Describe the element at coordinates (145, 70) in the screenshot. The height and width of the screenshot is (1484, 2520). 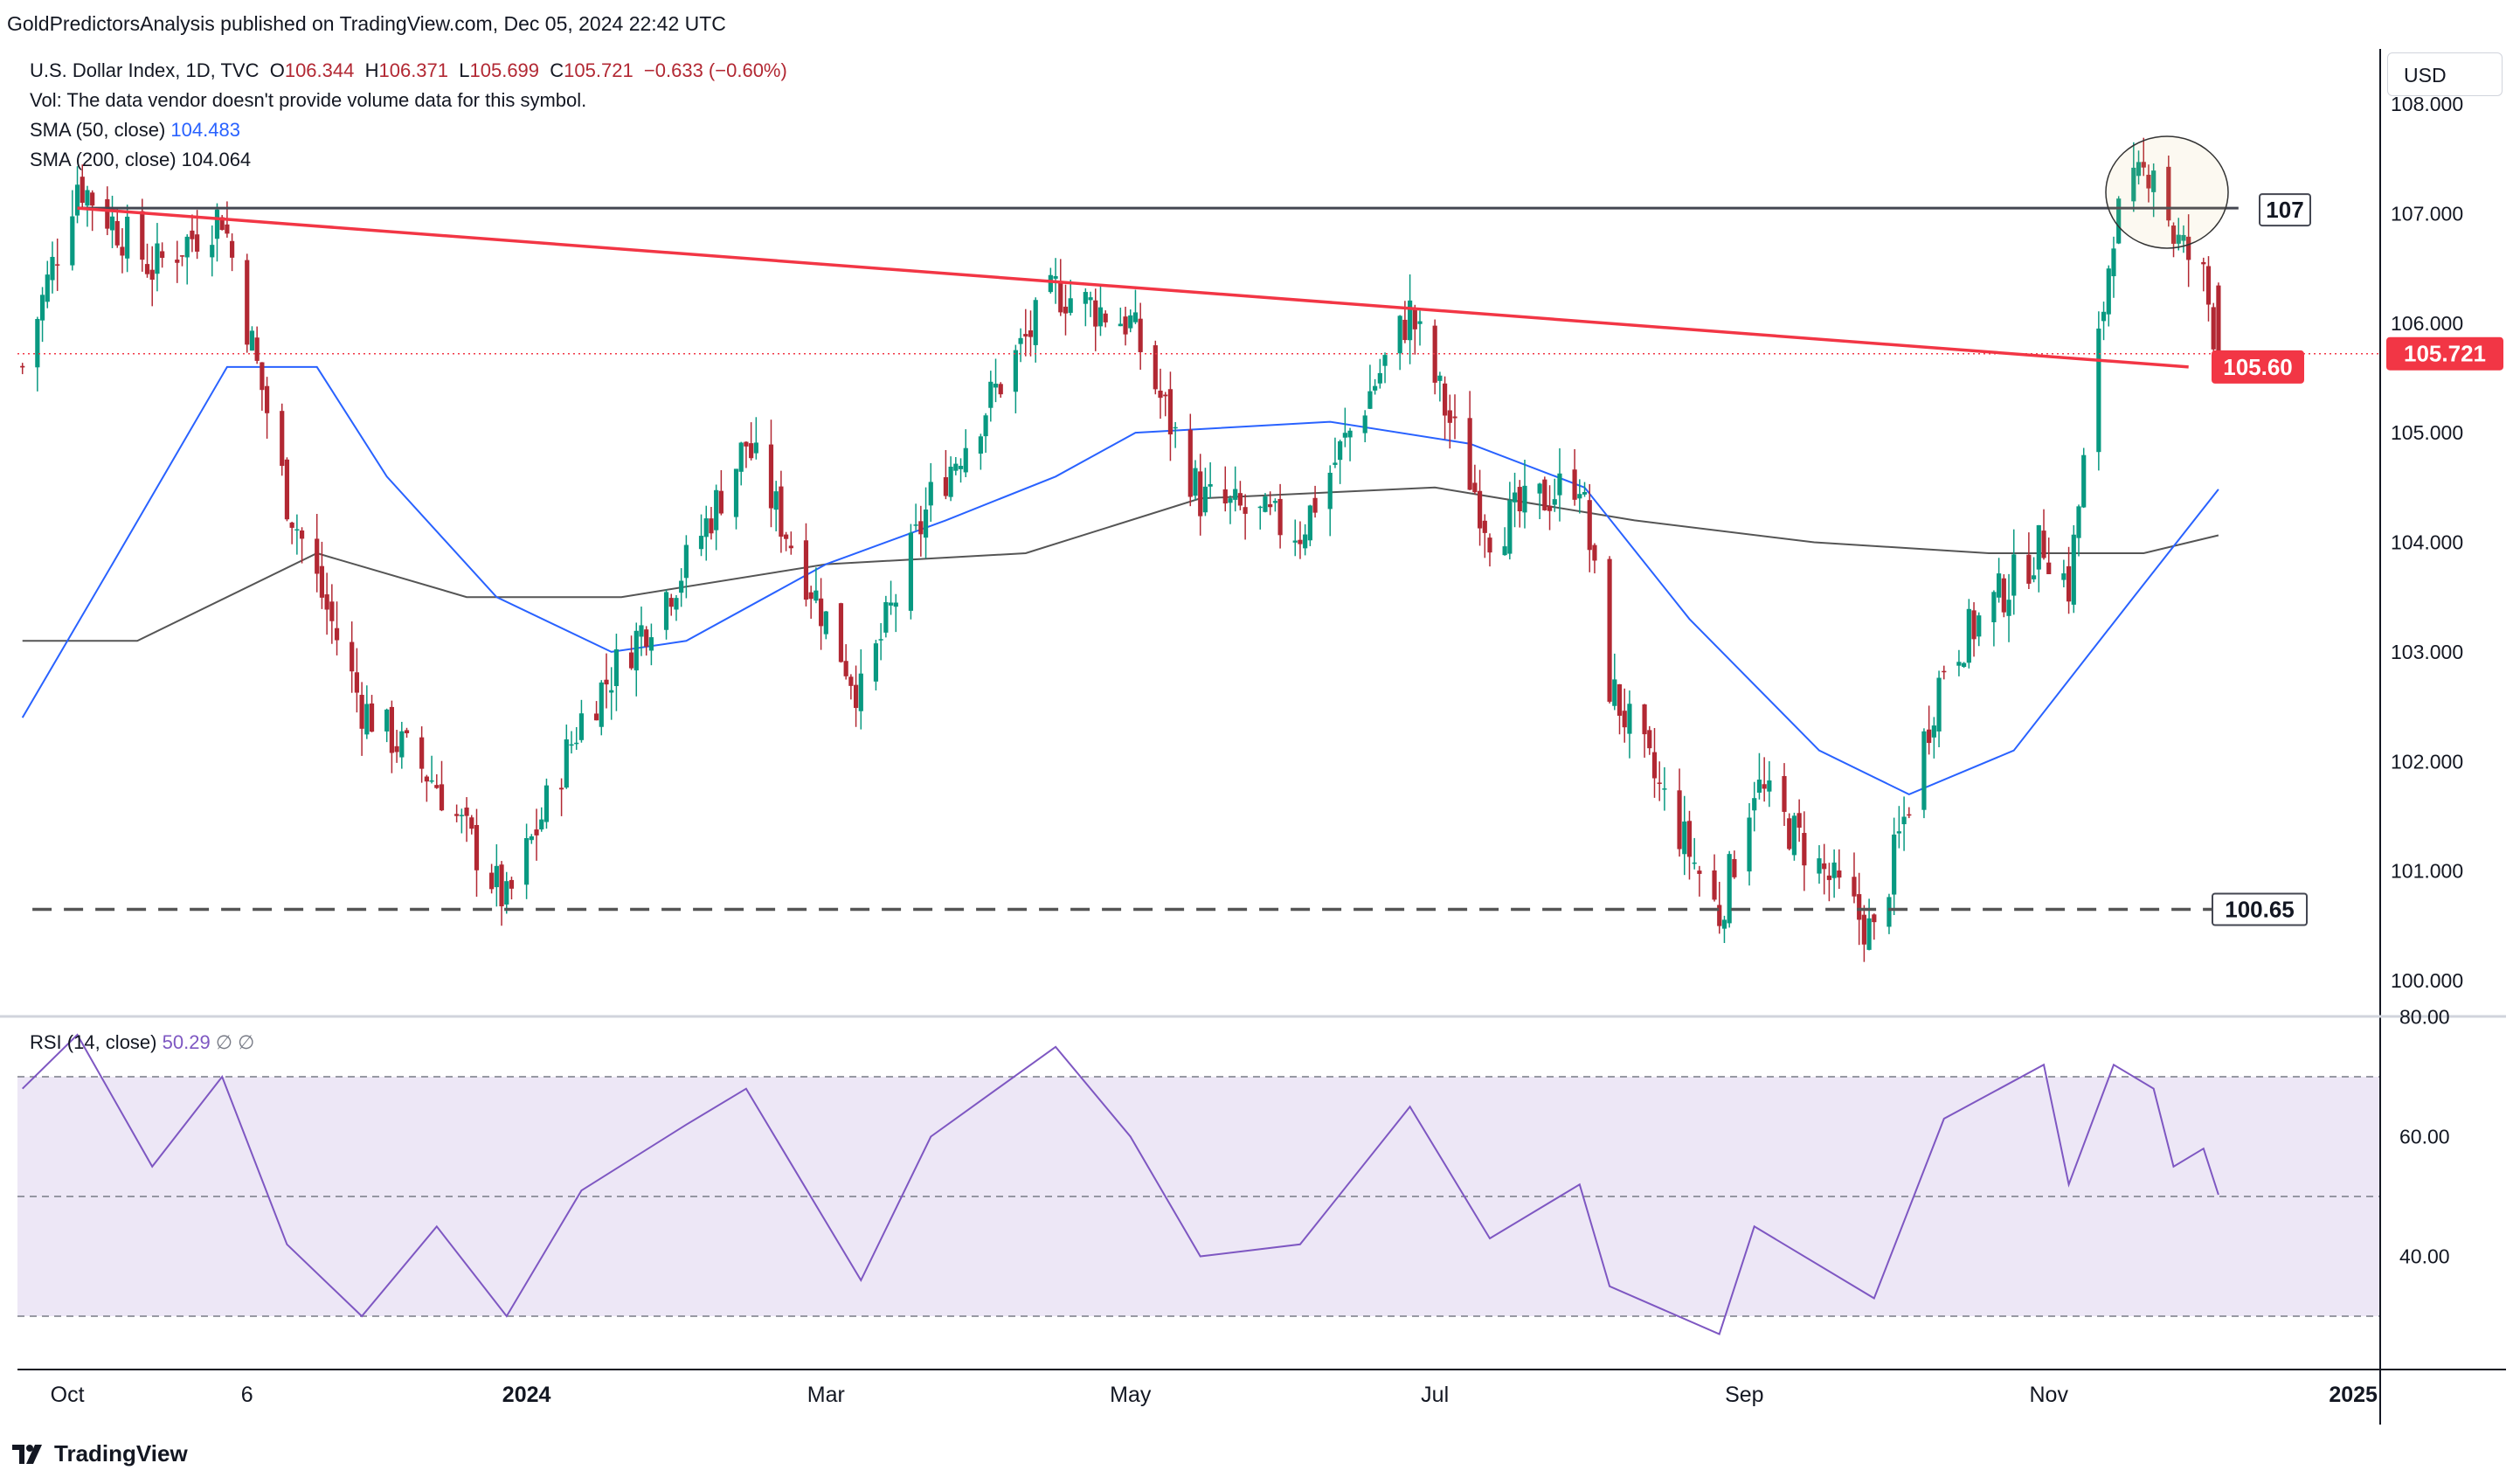
I see `legend-symbol: U.S. Dollar Index, 1D, TVC` at that location.